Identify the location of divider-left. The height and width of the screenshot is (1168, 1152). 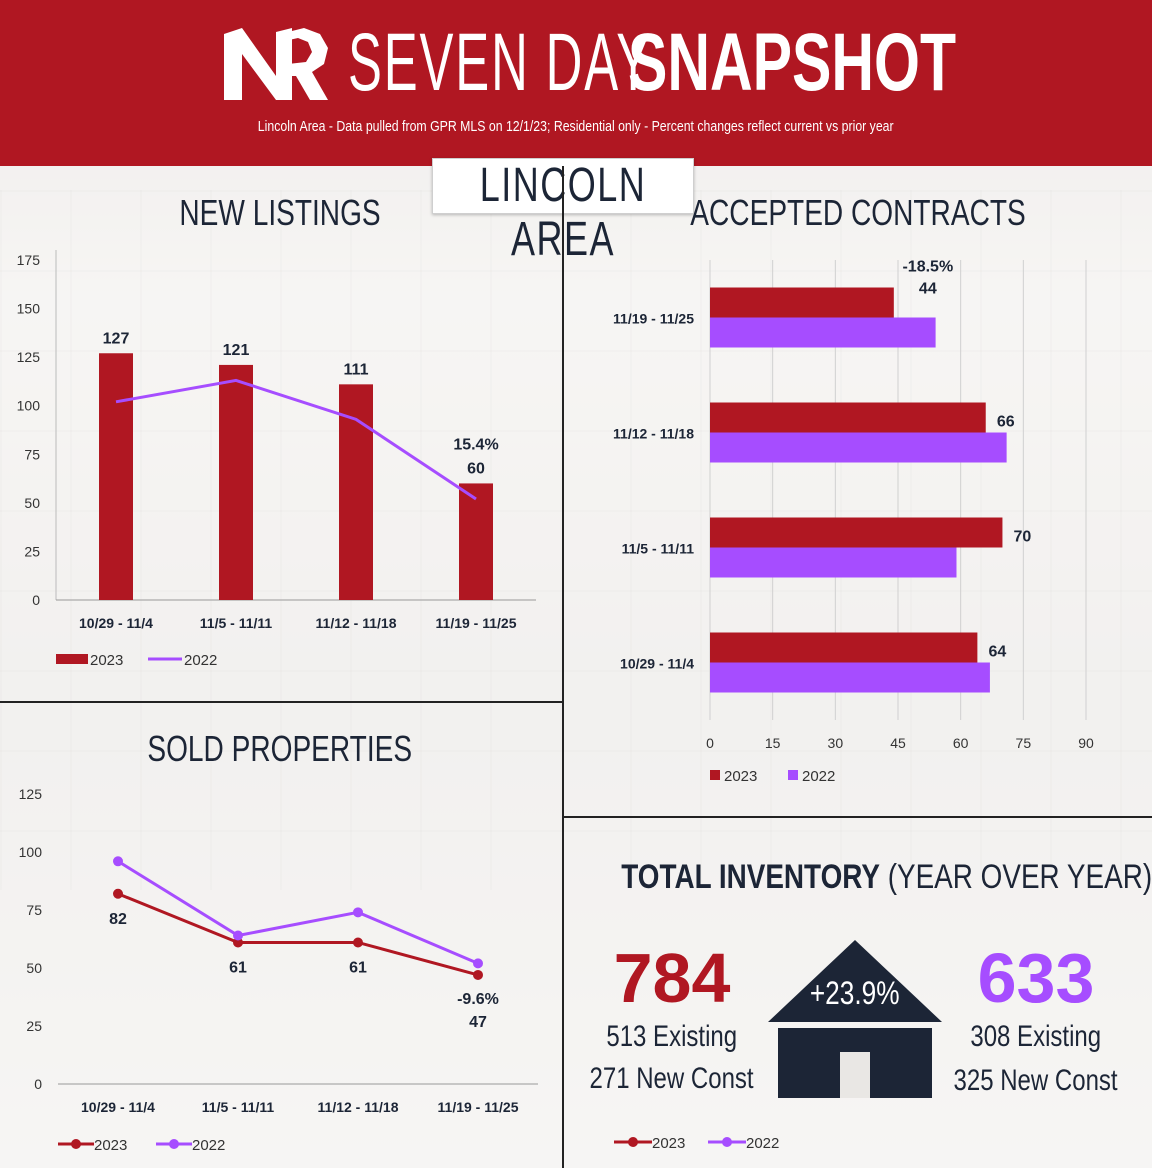
(281, 702).